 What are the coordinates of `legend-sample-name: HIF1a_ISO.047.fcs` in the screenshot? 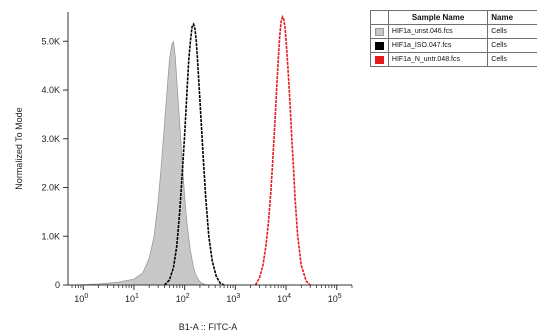 It's located at (439, 45).